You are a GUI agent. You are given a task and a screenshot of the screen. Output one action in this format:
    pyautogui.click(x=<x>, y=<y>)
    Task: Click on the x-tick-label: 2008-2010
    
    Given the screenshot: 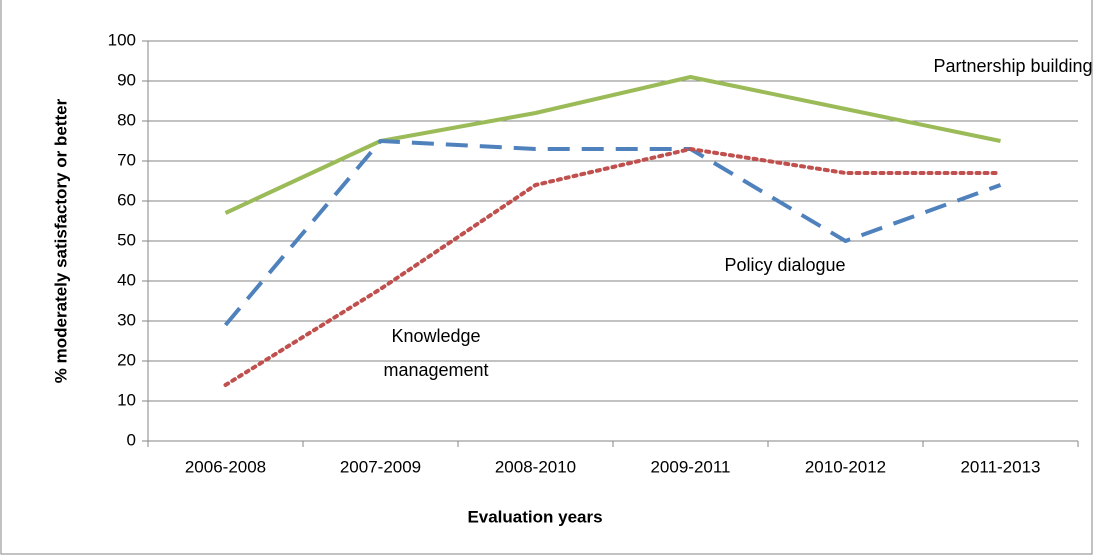 What is the action you would take?
    pyautogui.click(x=535, y=466)
    